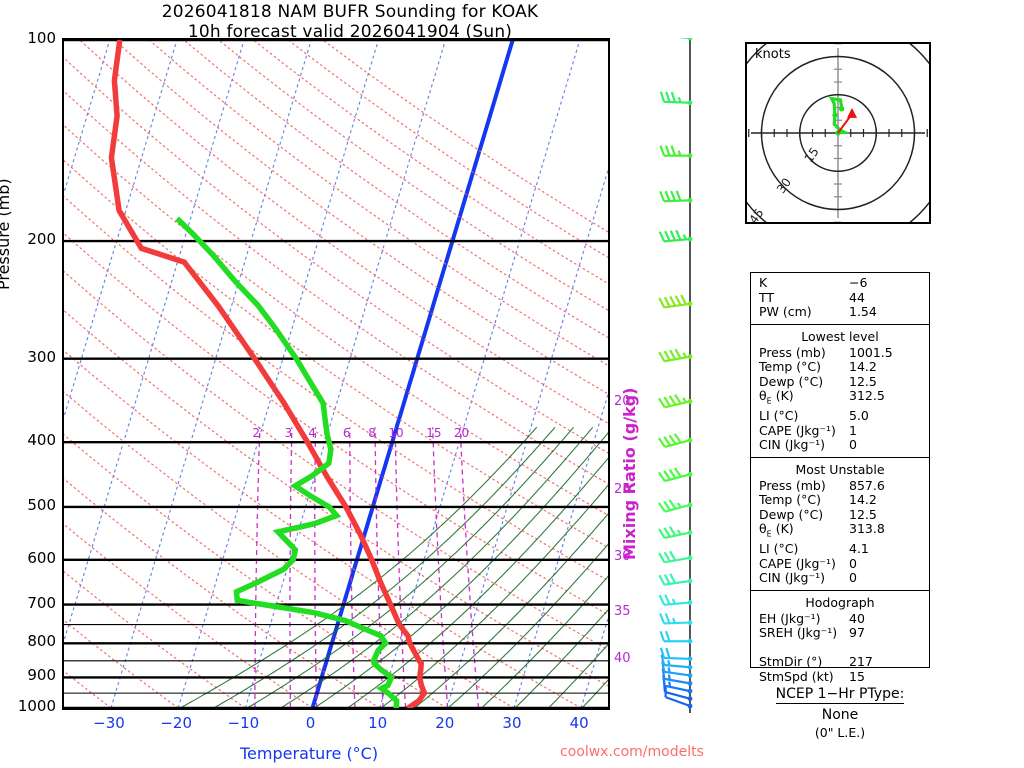  Describe the element at coordinates (840, 336) in the screenshot. I see `section-heading: Lowest level` at that location.